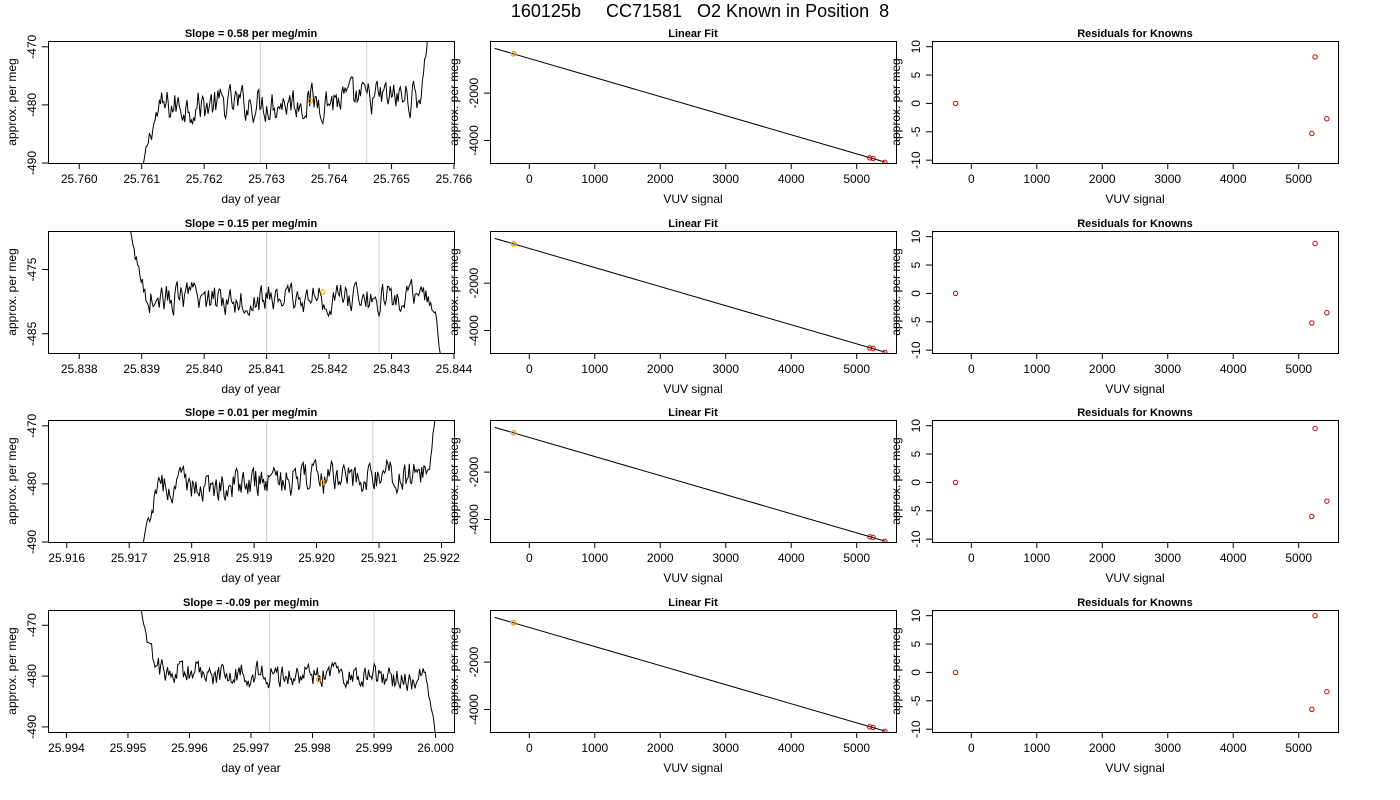  Describe the element at coordinates (700, 11) in the screenshot. I see `figure-title: 160125b CC71581 O2 Known in Position 8` at that location.